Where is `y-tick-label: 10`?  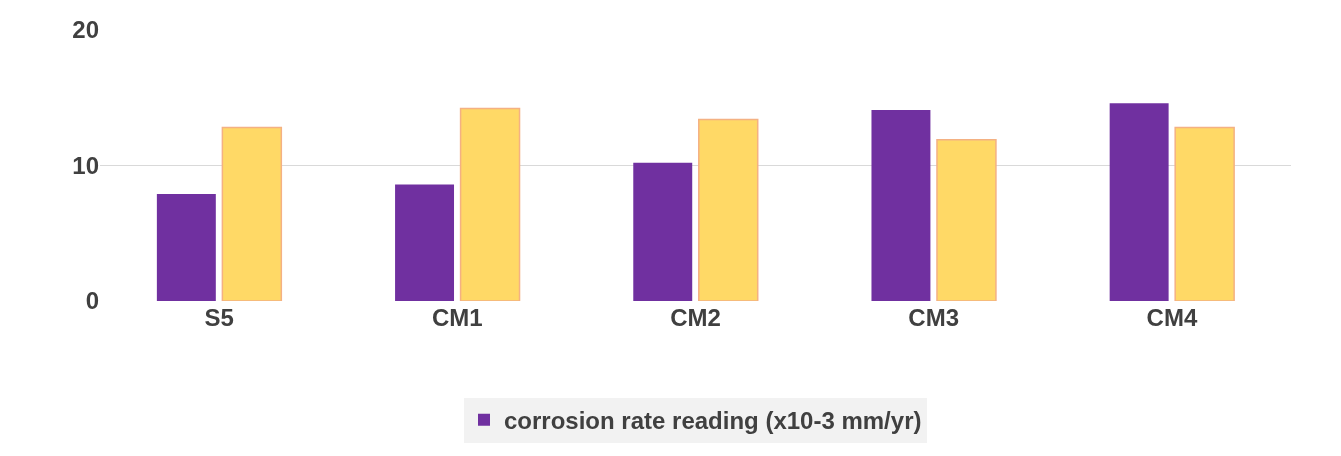 y-tick-label: 10 is located at coordinates (85, 165).